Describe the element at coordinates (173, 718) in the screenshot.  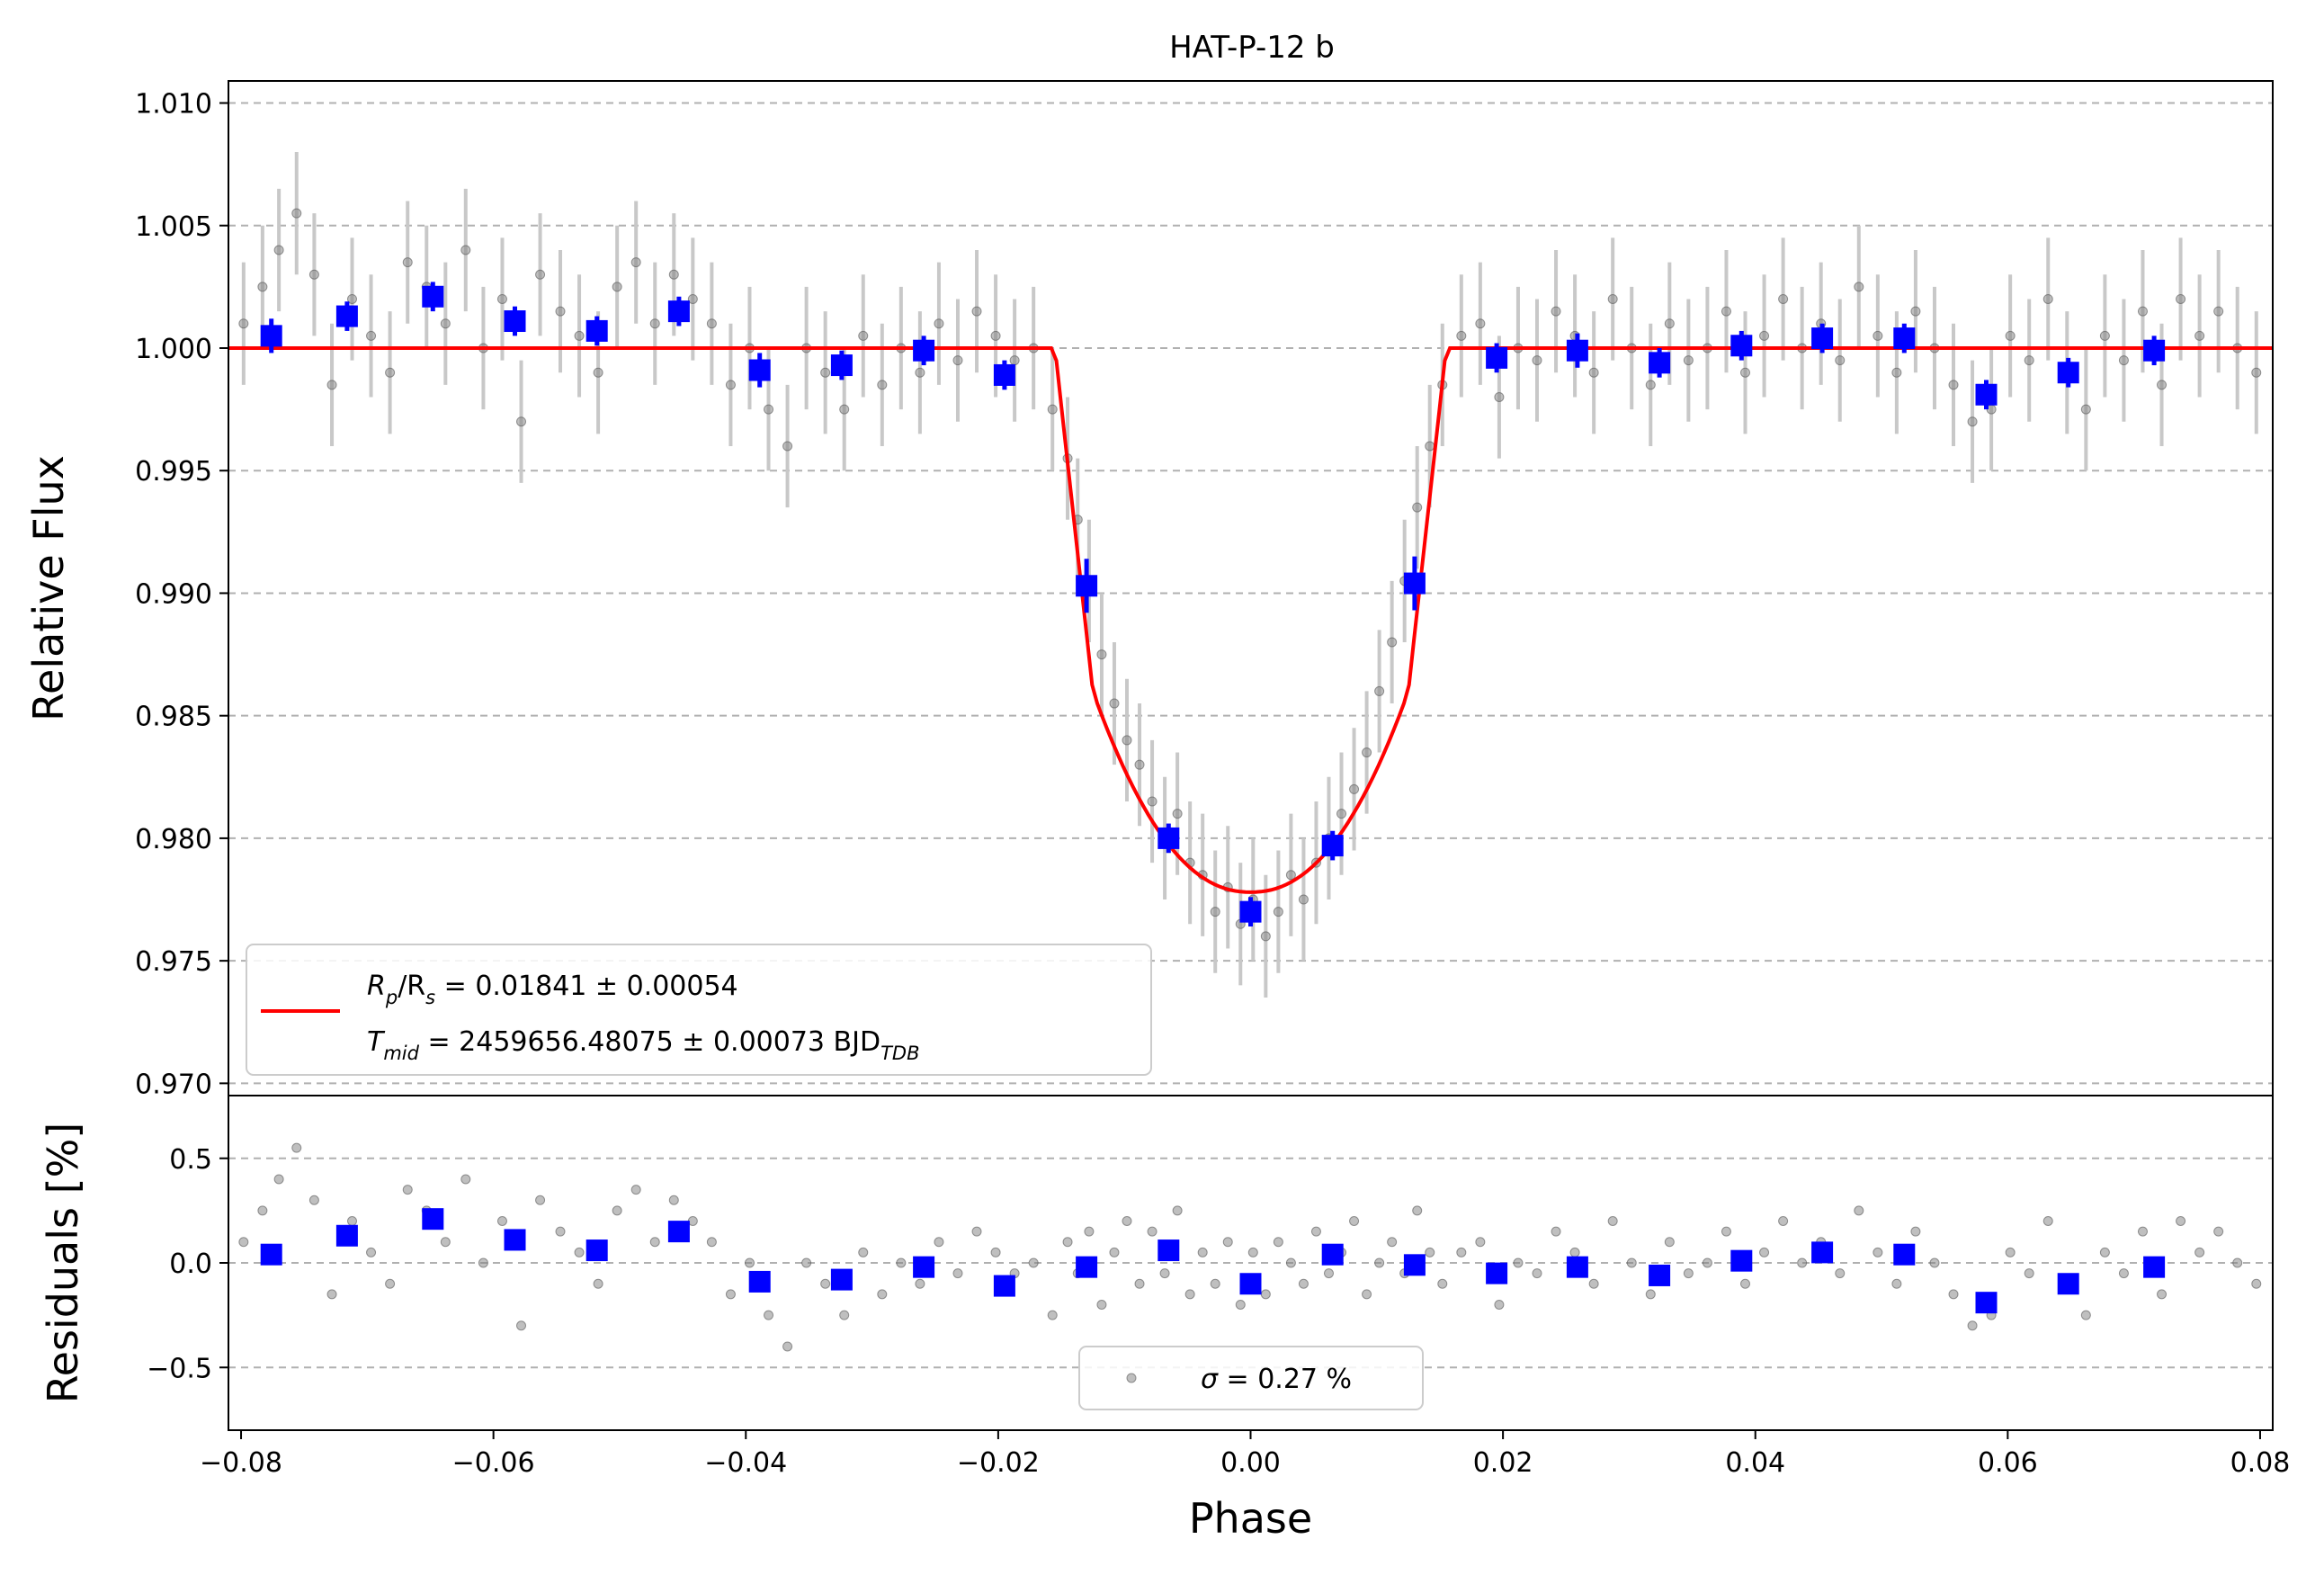
I see `y-tick-label: 0.985` at that location.